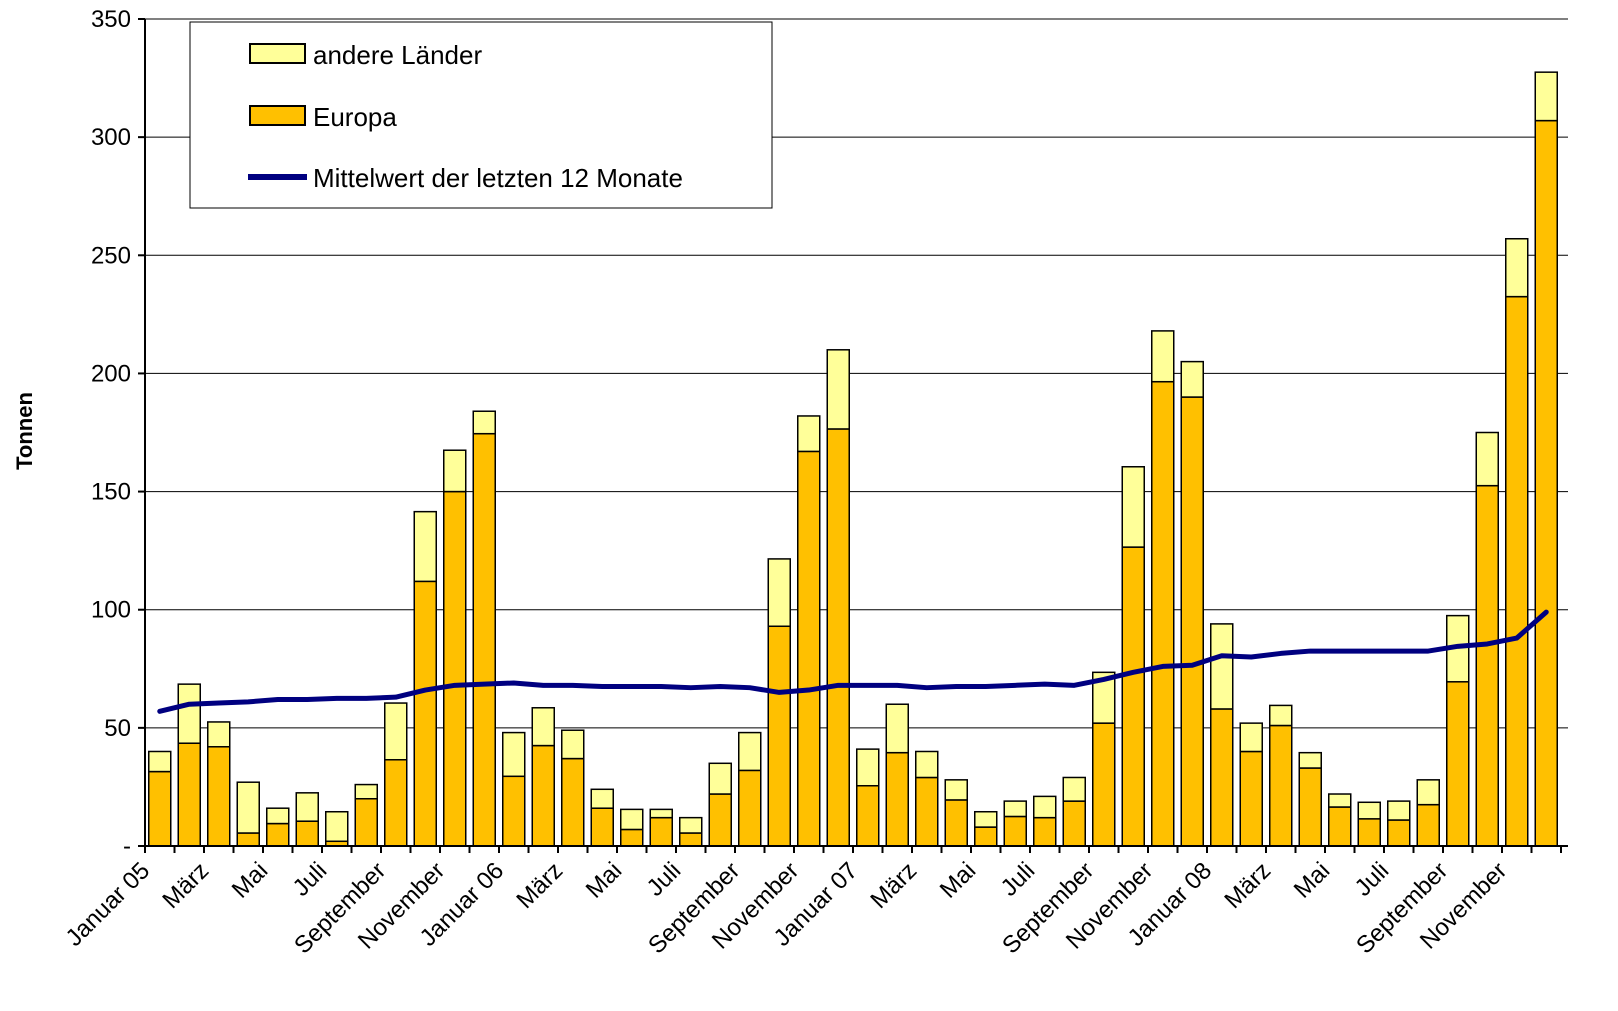 The width and height of the screenshot is (1618, 1011). What do you see at coordinates (277, 53) in the screenshot?
I see `legend-swatch-andere-laender` at bounding box center [277, 53].